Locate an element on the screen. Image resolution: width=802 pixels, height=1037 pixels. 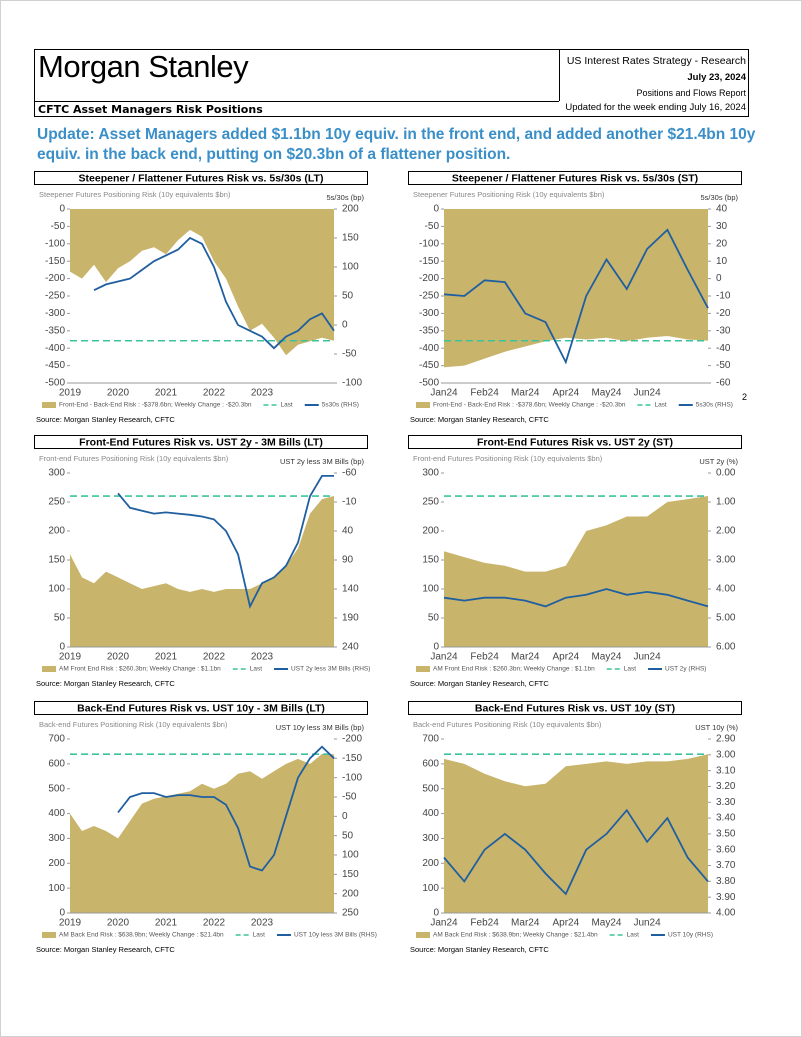
y2-tick-label: -200 is located at coordinates (352, 739).